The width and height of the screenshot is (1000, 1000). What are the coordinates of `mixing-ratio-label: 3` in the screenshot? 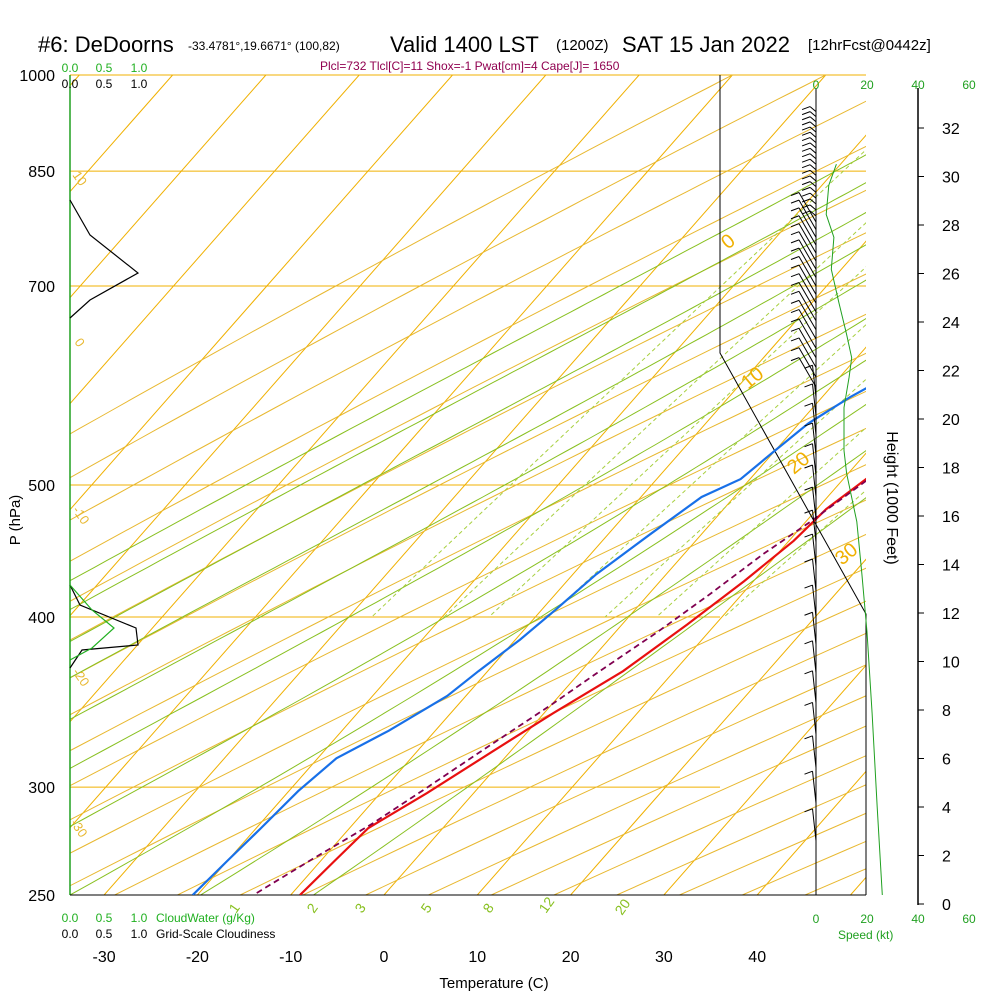 It's located at (360, 908).